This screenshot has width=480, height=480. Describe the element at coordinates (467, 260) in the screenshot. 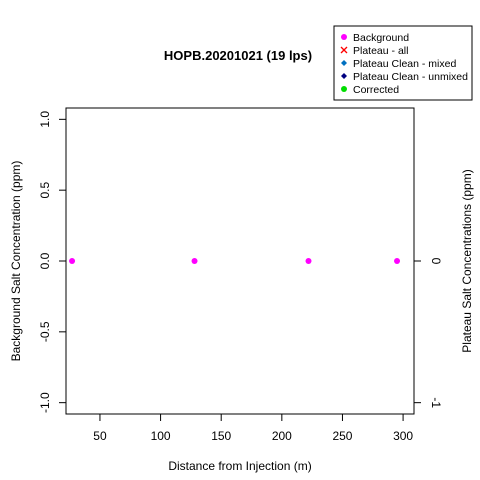

I see `y2-axis-label: Plateau Salt Concentrations (ppm)` at that location.